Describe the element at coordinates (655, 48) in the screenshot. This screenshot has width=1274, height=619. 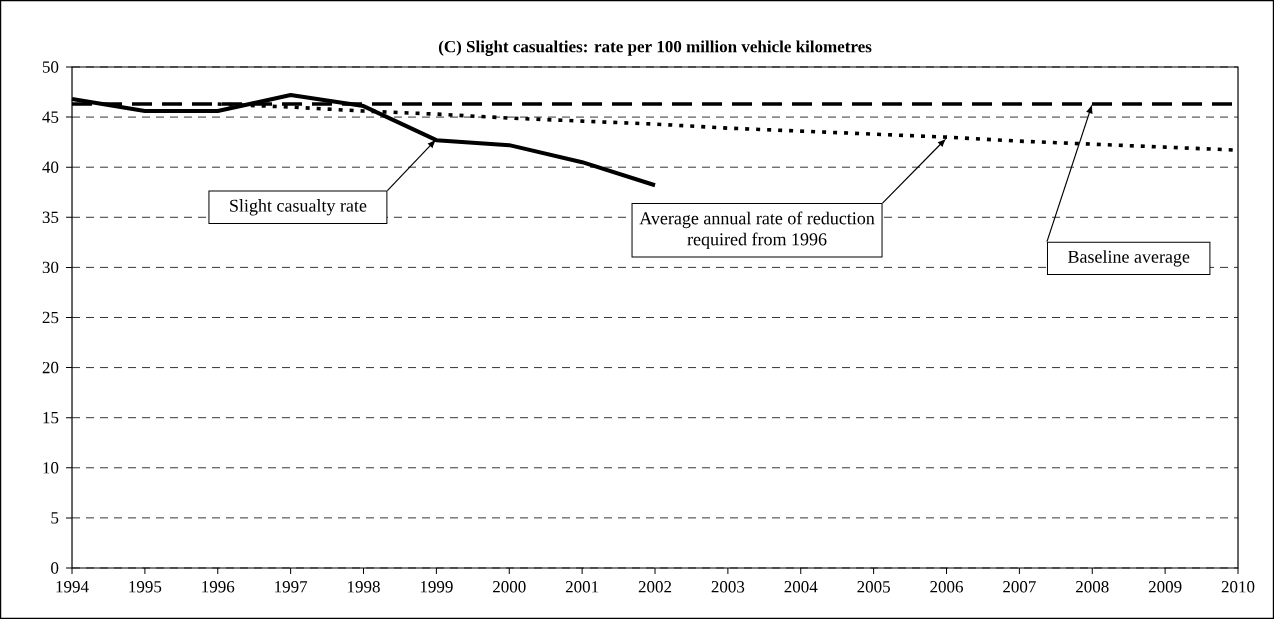
I see `chart-title: (C) Slight casualties: rate per 100 million vehicle kilometres` at that location.